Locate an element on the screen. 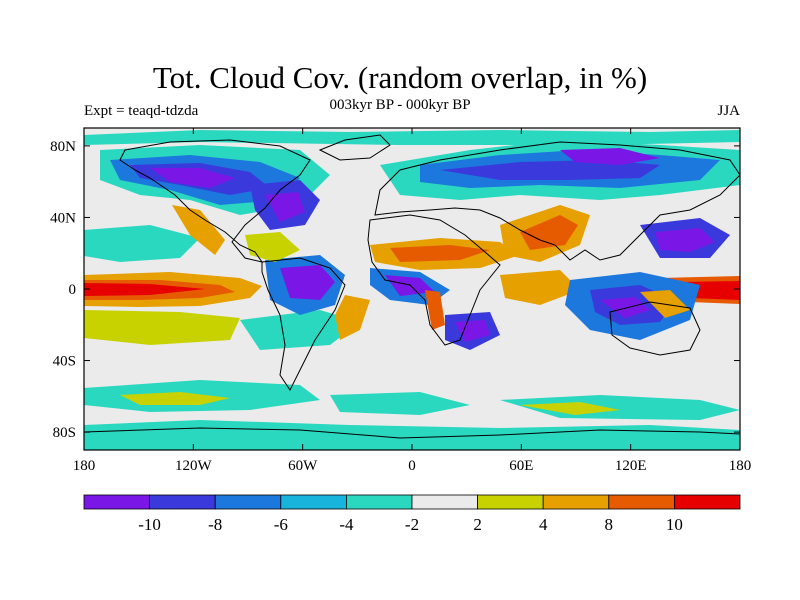  colorbar-label: 2 is located at coordinates (477, 524).